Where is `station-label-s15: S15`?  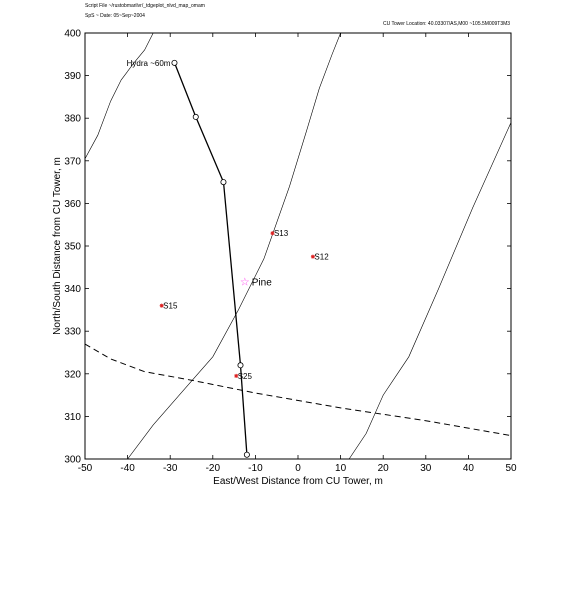
station-label-s15: S15 is located at coordinates (170, 306).